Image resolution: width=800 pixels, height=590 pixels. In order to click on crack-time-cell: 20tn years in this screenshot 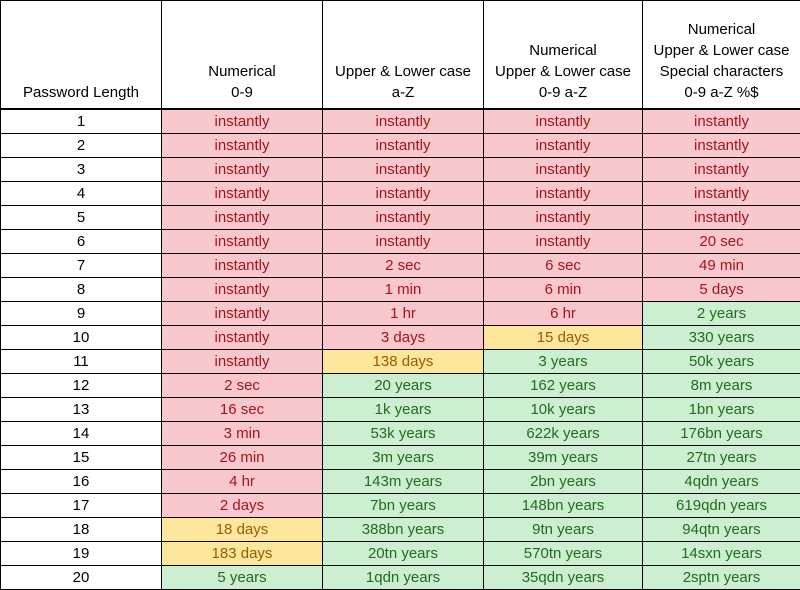, I will do `click(403, 554)`.